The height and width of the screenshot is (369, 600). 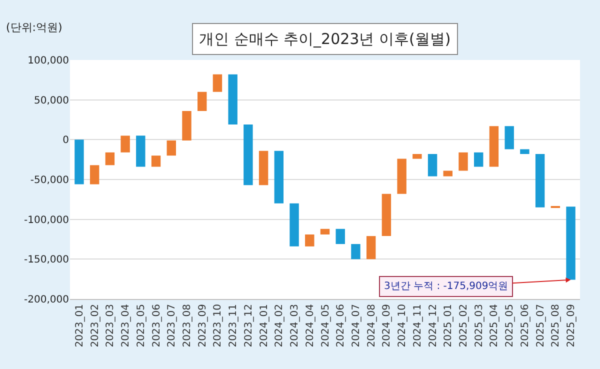 What do you see at coordinates (65, 140) in the screenshot?
I see `y-tick-label: 0` at bounding box center [65, 140].